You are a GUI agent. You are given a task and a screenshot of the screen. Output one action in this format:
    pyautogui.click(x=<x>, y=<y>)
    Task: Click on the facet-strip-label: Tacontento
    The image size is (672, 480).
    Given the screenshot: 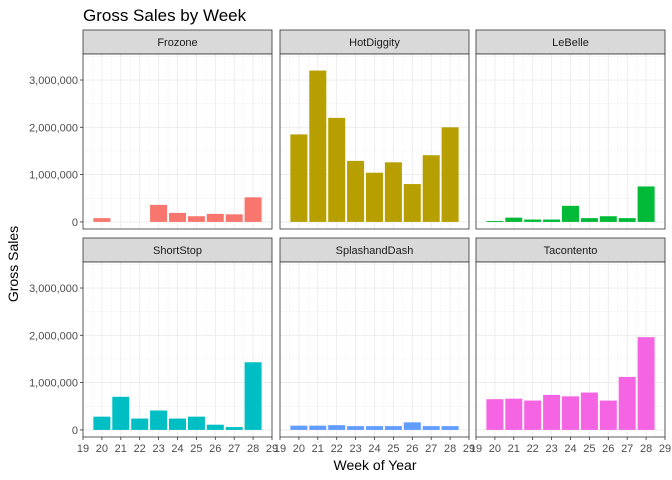 What is the action you would take?
    pyautogui.click(x=571, y=251)
    